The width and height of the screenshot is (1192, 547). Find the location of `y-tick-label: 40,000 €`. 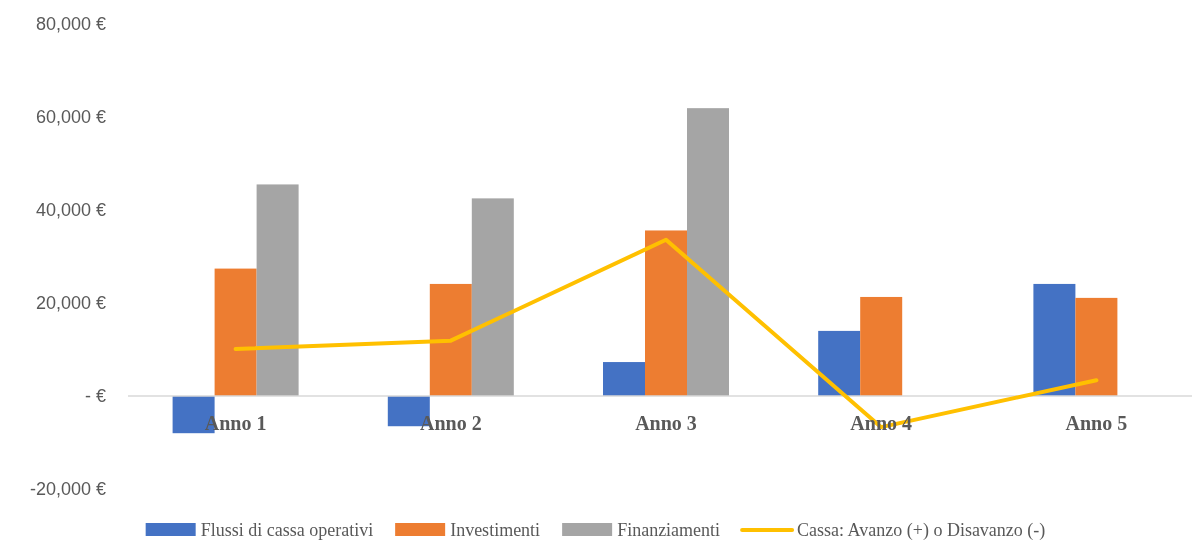

y-tick-label: 40,000 € is located at coordinates (70, 210).